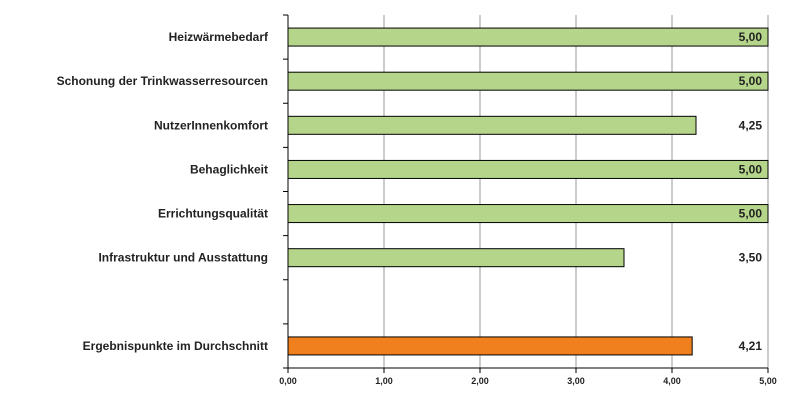 The width and height of the screenshot is (787, 397). I want to click on x-tick-label: 3,00, so click(576, 381).